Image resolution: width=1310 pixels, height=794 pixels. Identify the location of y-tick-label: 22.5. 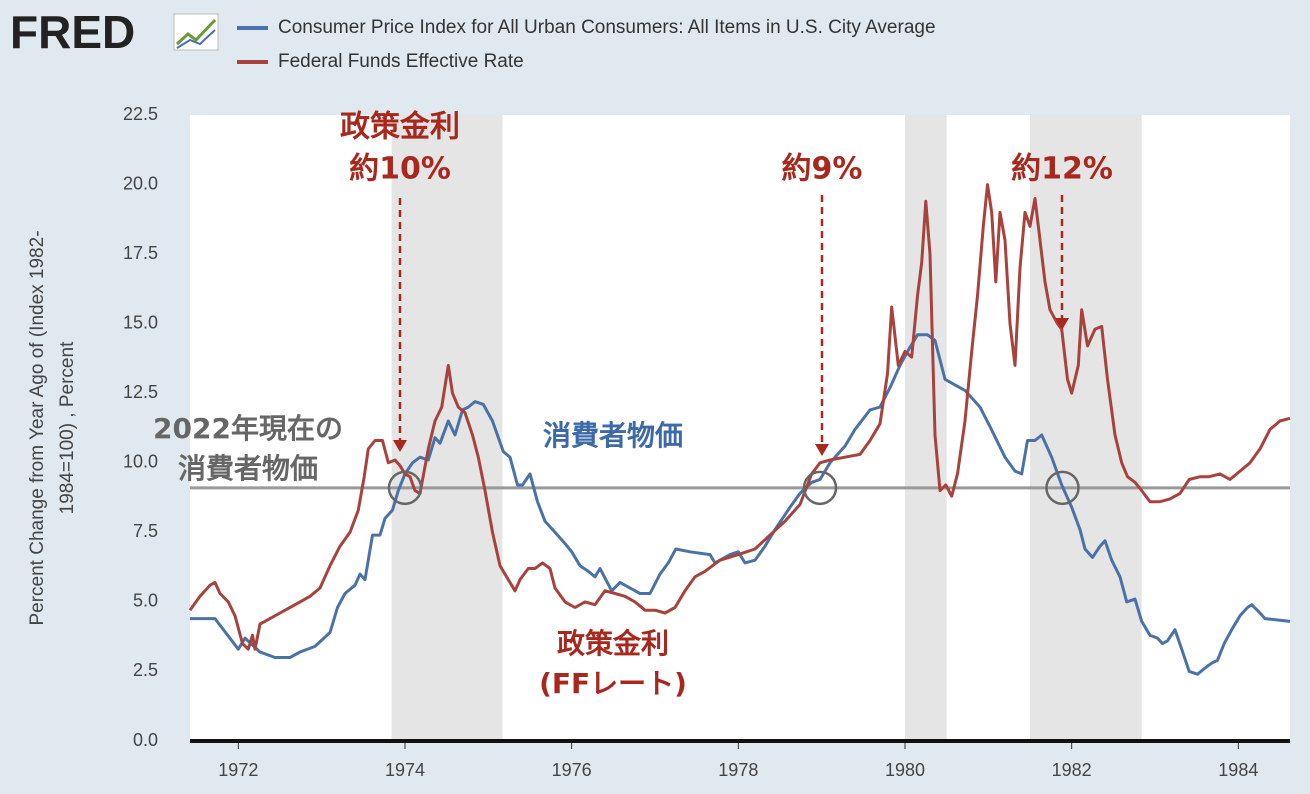
(140, 114).